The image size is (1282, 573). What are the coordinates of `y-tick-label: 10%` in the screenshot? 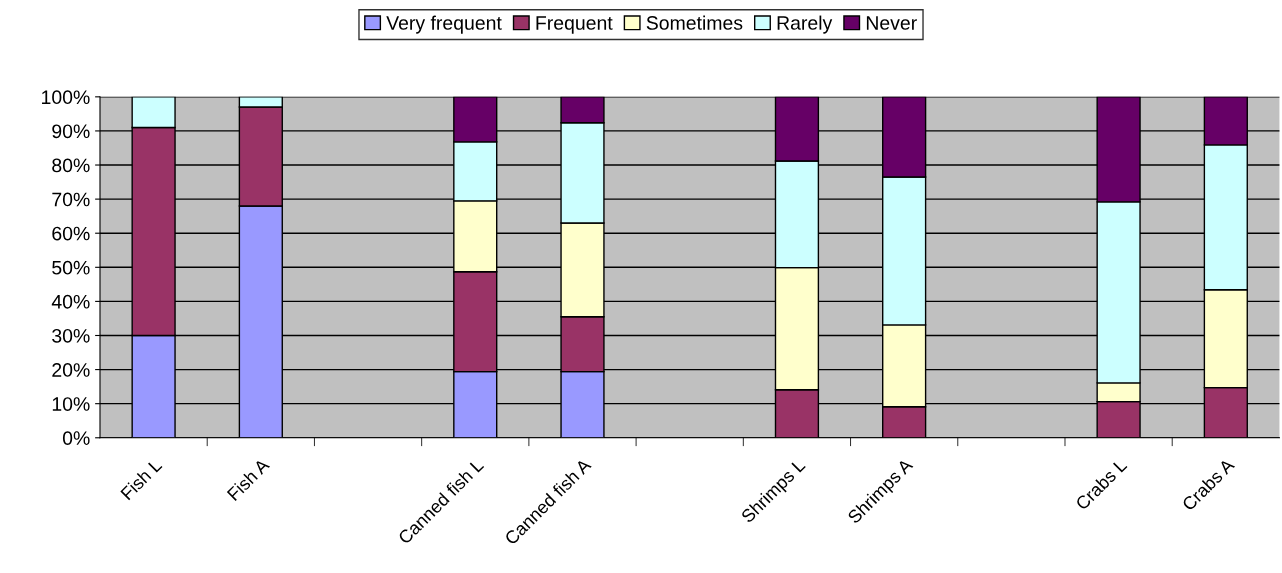 It's located at (71, 404).